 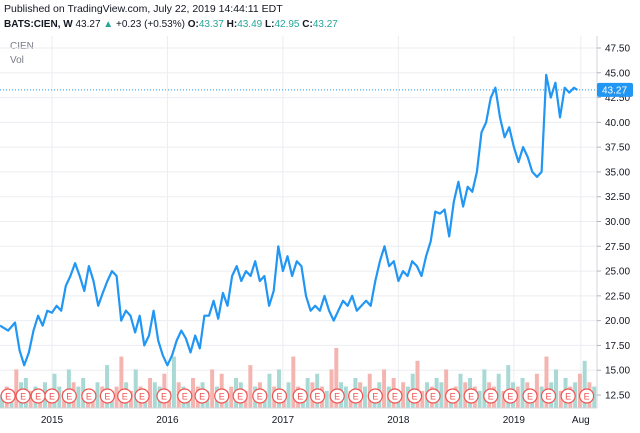 What do you see at coordinates (617, 123) in the screenshot?
I see `y-tick-label: 40.00` at bounding box center [617, 123].